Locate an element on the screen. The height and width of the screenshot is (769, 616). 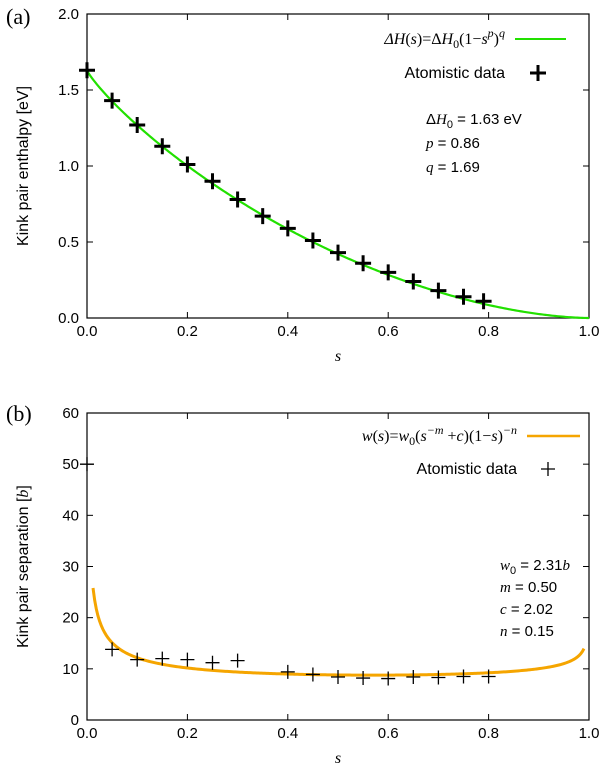
panel-b-y-tick-label: 10 is located at coordinates (70, 669).